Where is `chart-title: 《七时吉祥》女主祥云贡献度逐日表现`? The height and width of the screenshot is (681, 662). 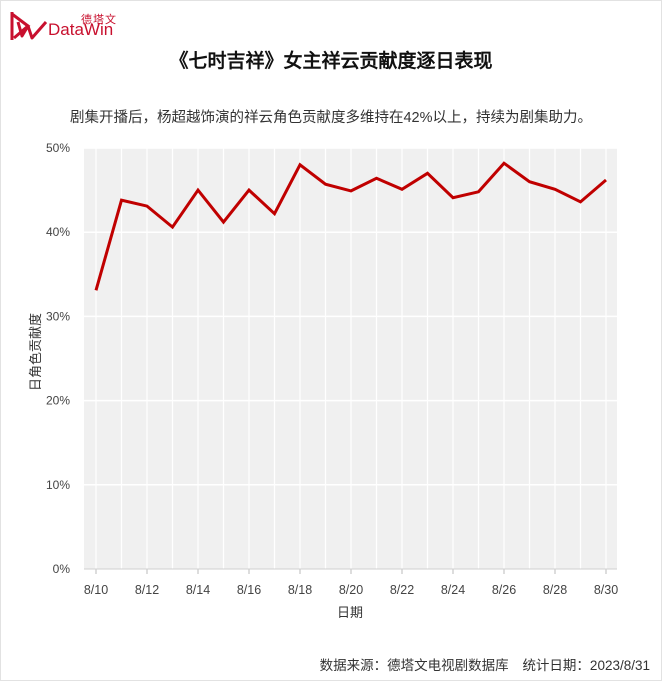
chart-title: 《七时吉祥》女主祥云贡献度逐日表现 is located at coordinates (331, 61).